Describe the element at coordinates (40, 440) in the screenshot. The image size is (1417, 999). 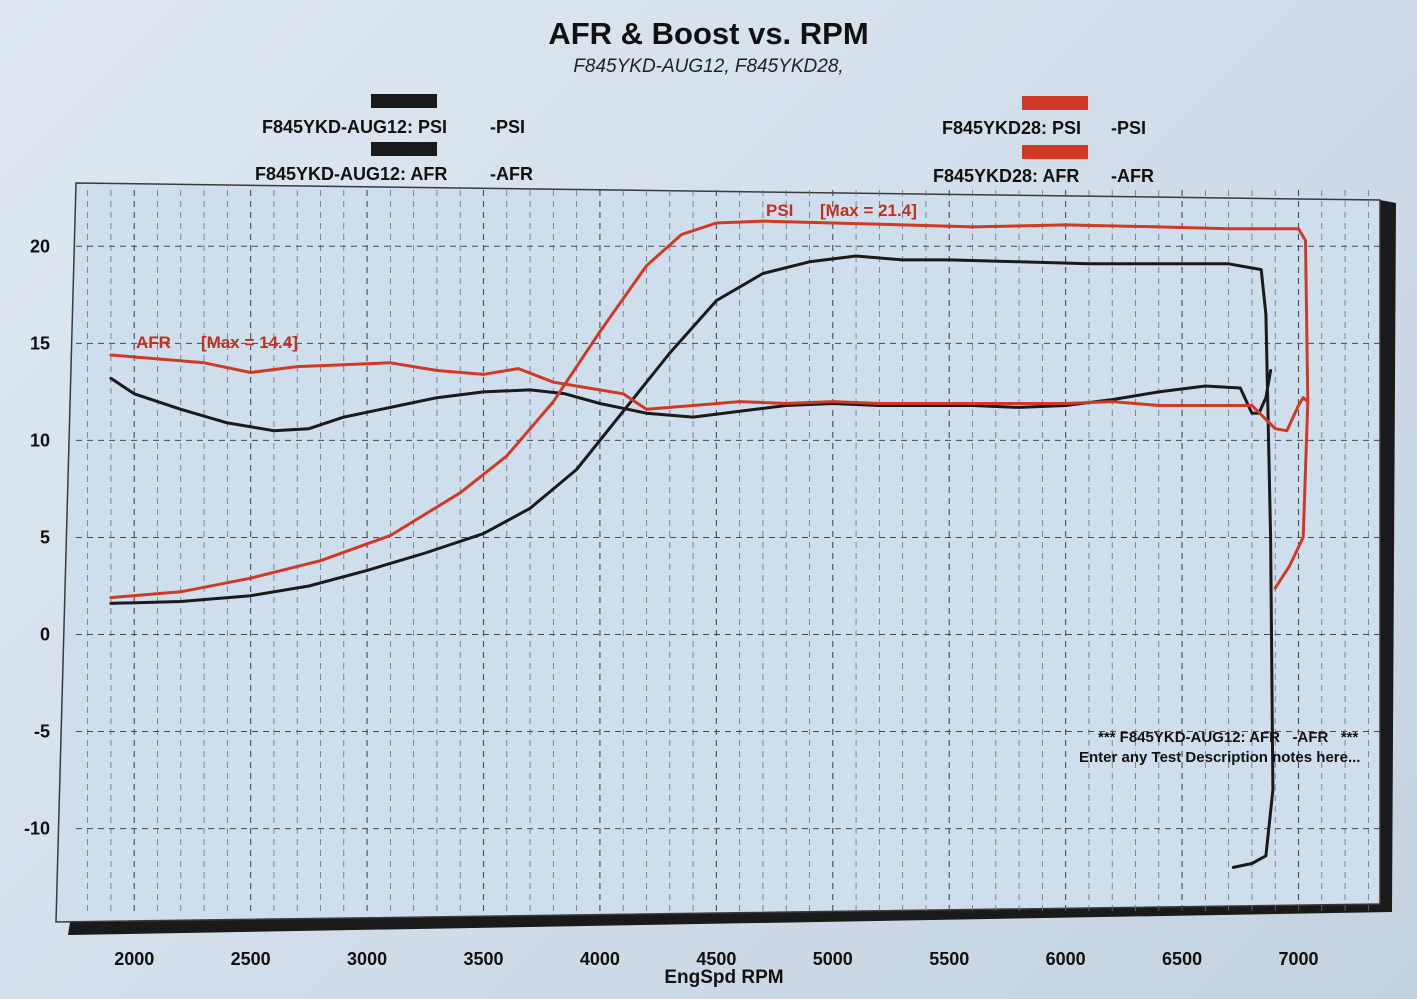
I see `y-tick-label: 10` at that location.